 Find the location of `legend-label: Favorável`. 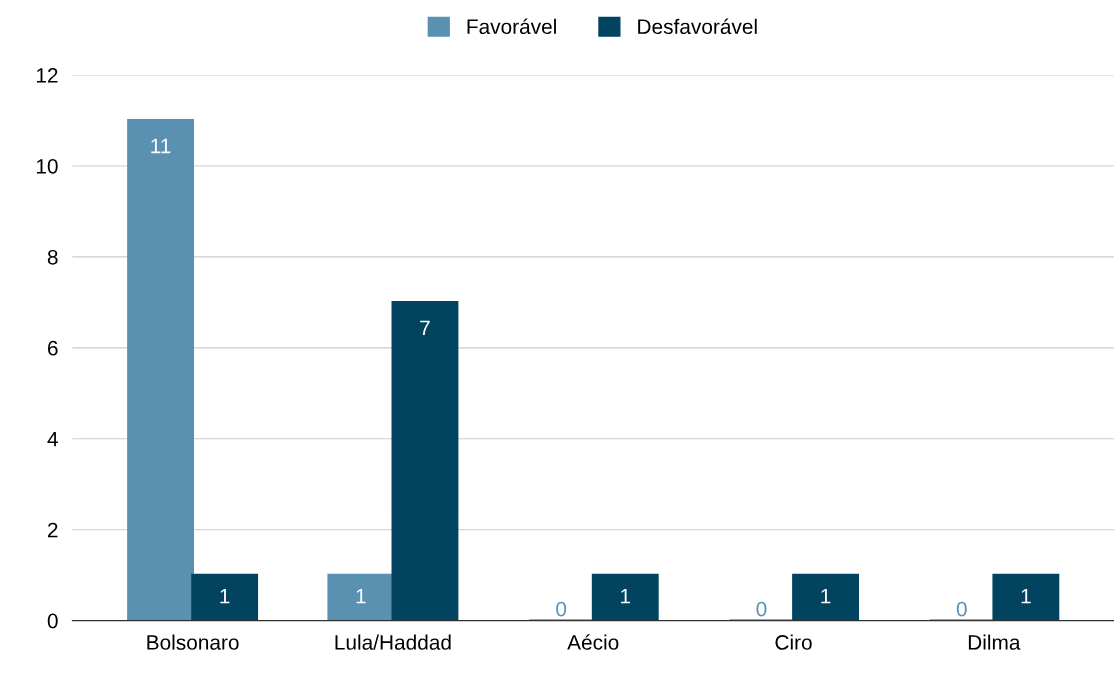

legend-label: Favorável is located at coordinates (511, 26).